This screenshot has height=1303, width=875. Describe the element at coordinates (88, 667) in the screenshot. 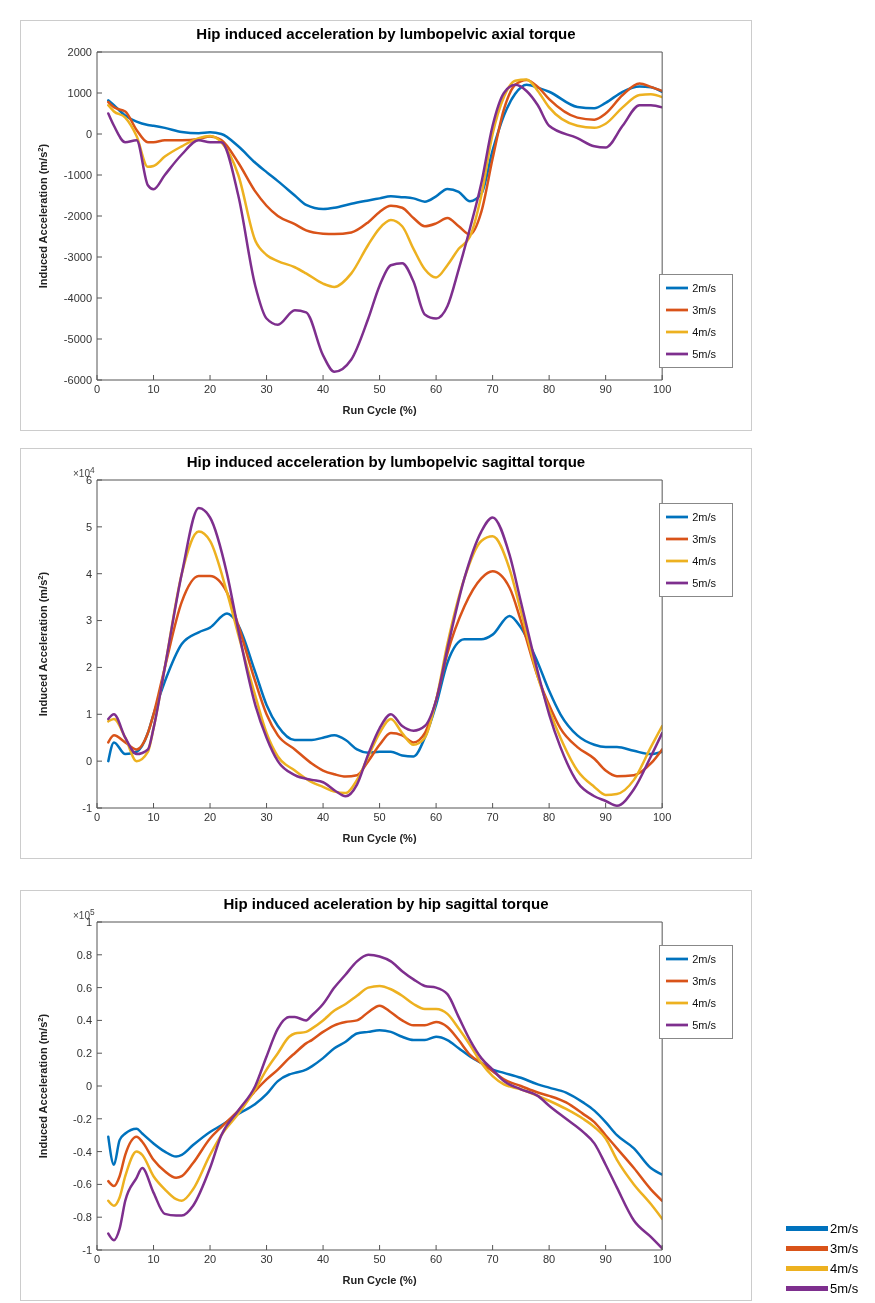

I see `y-tick-label: 2` at that location.